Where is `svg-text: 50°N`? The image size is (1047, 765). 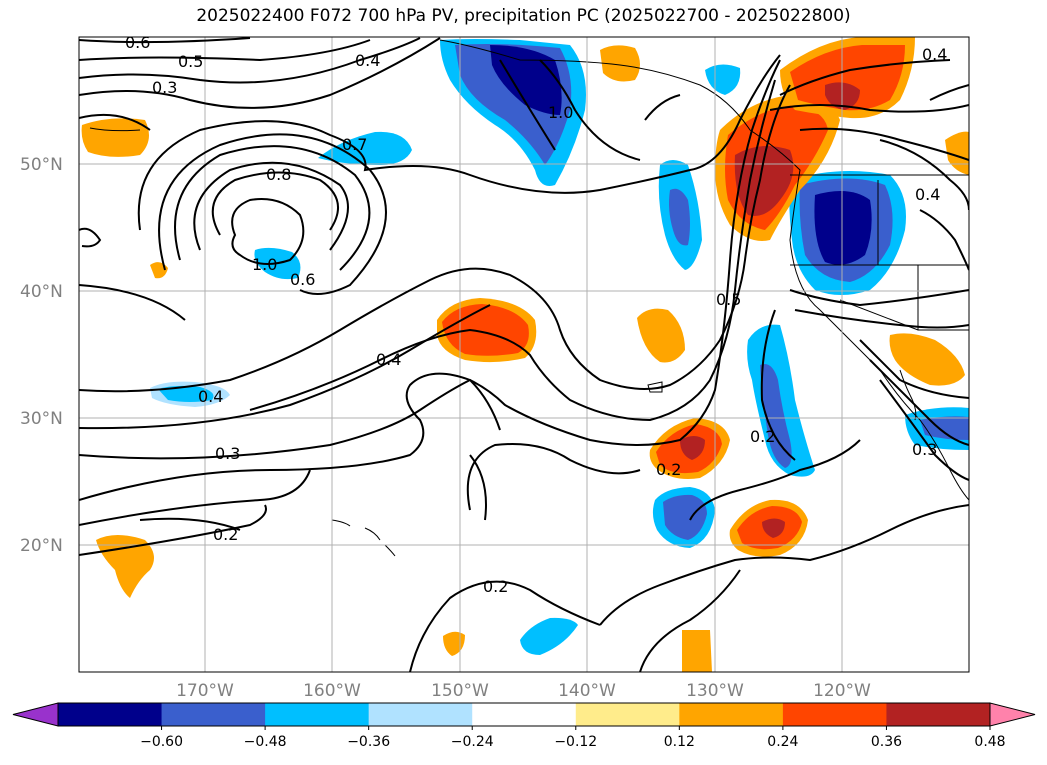
svg-text: 50°N is located at coordinates (41, 165).